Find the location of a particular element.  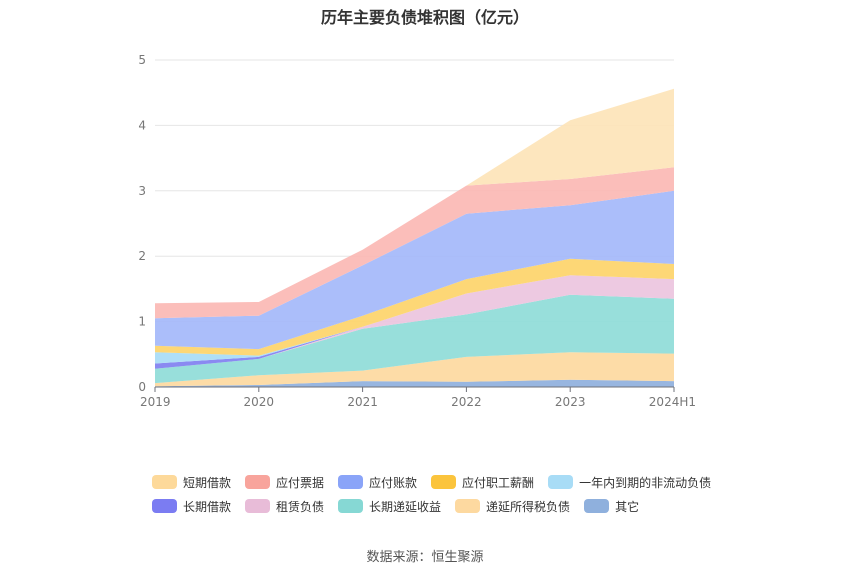

legend-item: 其它 is located at coordinates (611, 506).